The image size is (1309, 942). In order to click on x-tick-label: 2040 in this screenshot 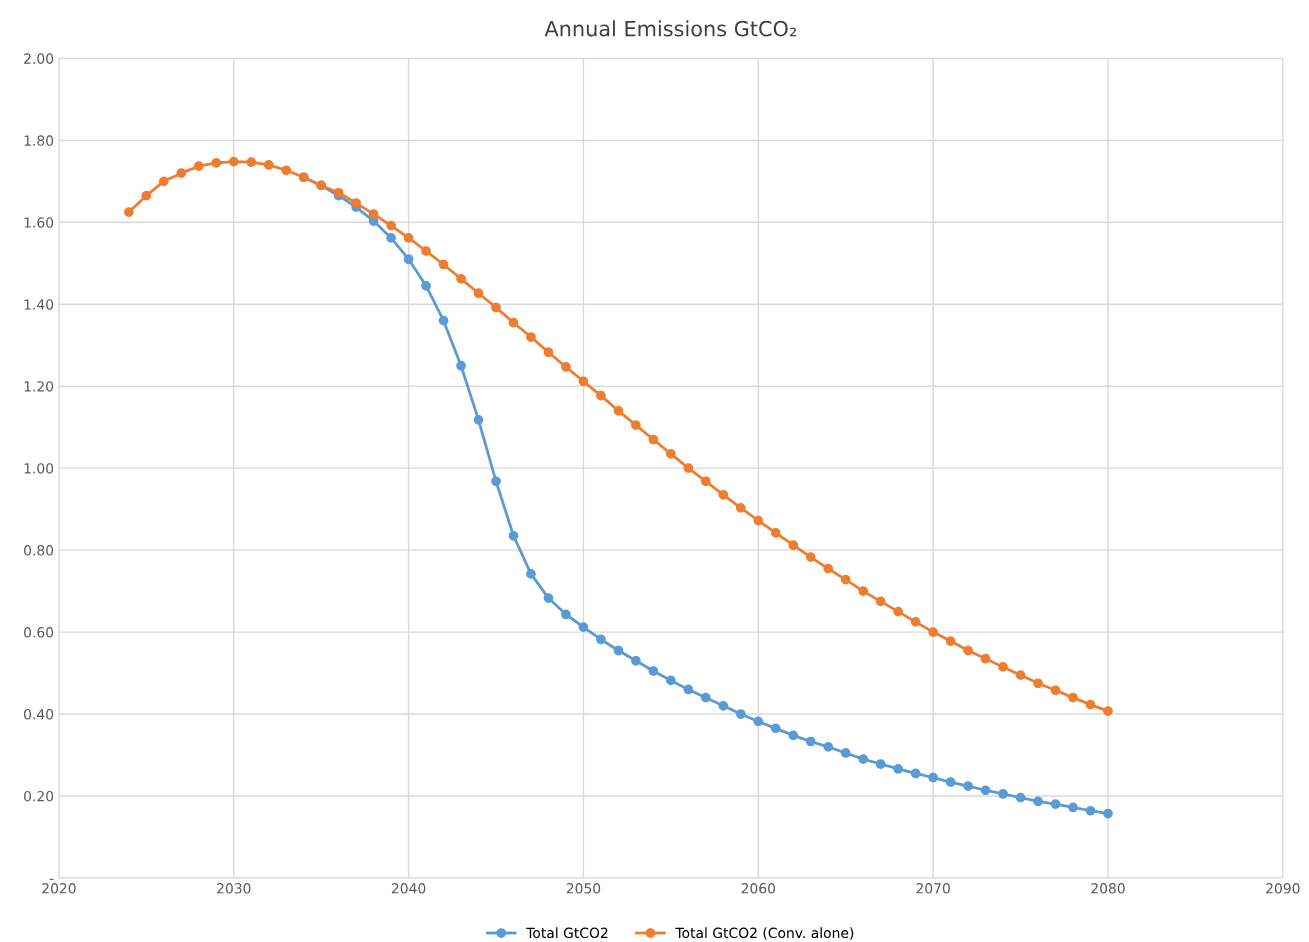, I will do `click(408, 888)`.